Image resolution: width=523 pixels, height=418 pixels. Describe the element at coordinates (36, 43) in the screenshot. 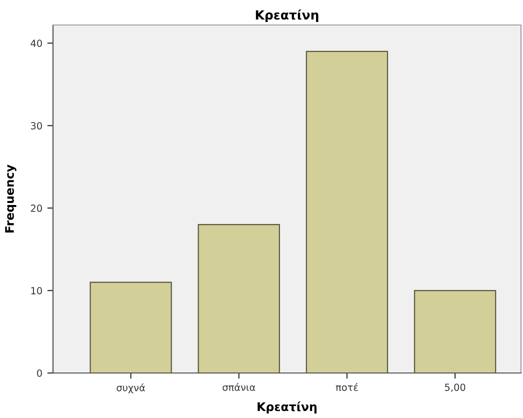

I see `y-tick-label: 40` at that location.